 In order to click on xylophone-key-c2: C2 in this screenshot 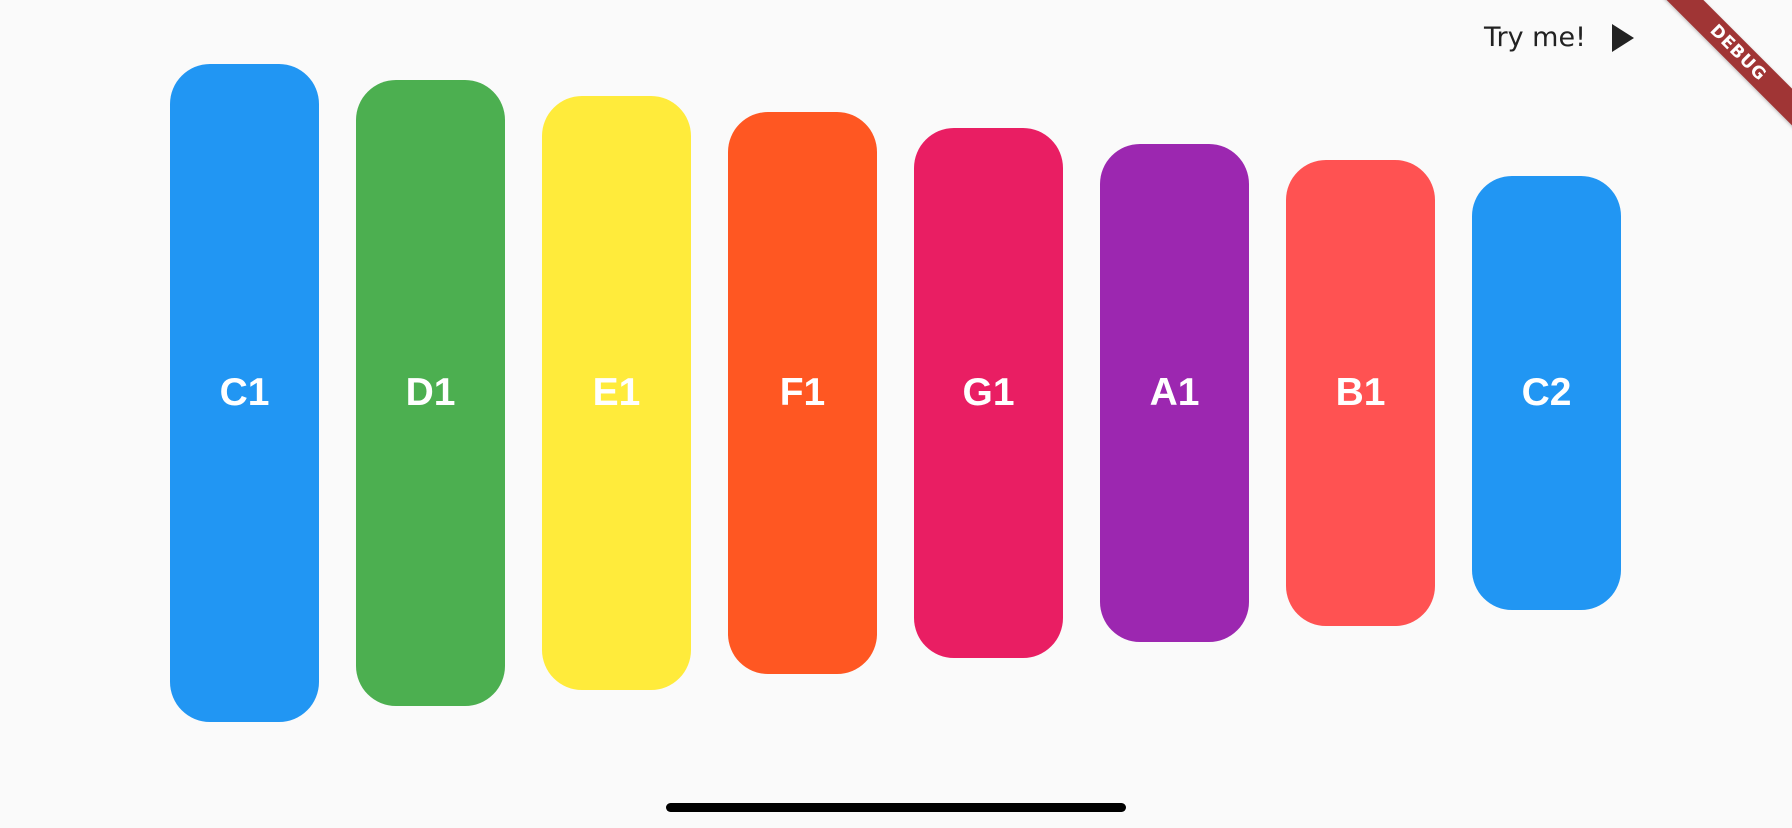, I will do `click(1546, 393)`.